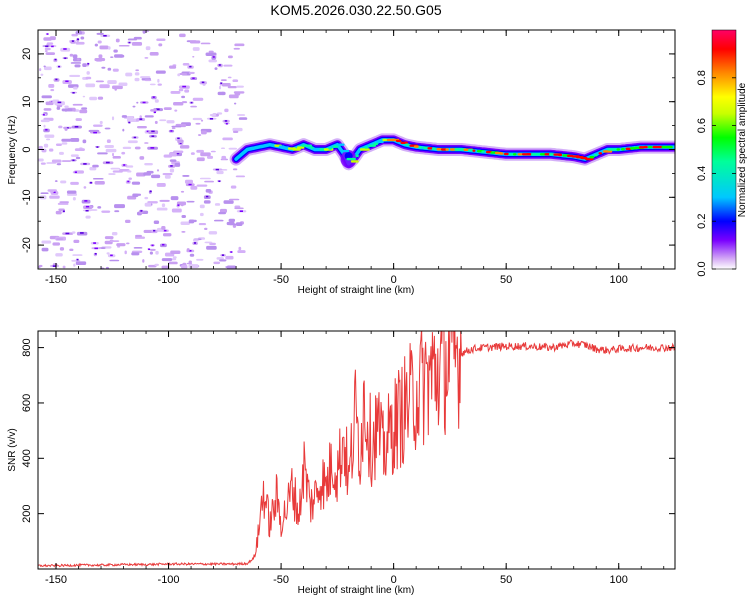 The width and height of the screenshot is (750, 600). What do you see at coordinates (143, 149) in the screenshot?
I see `spectrogram-noise-layer` at bounding box center [143, 149].